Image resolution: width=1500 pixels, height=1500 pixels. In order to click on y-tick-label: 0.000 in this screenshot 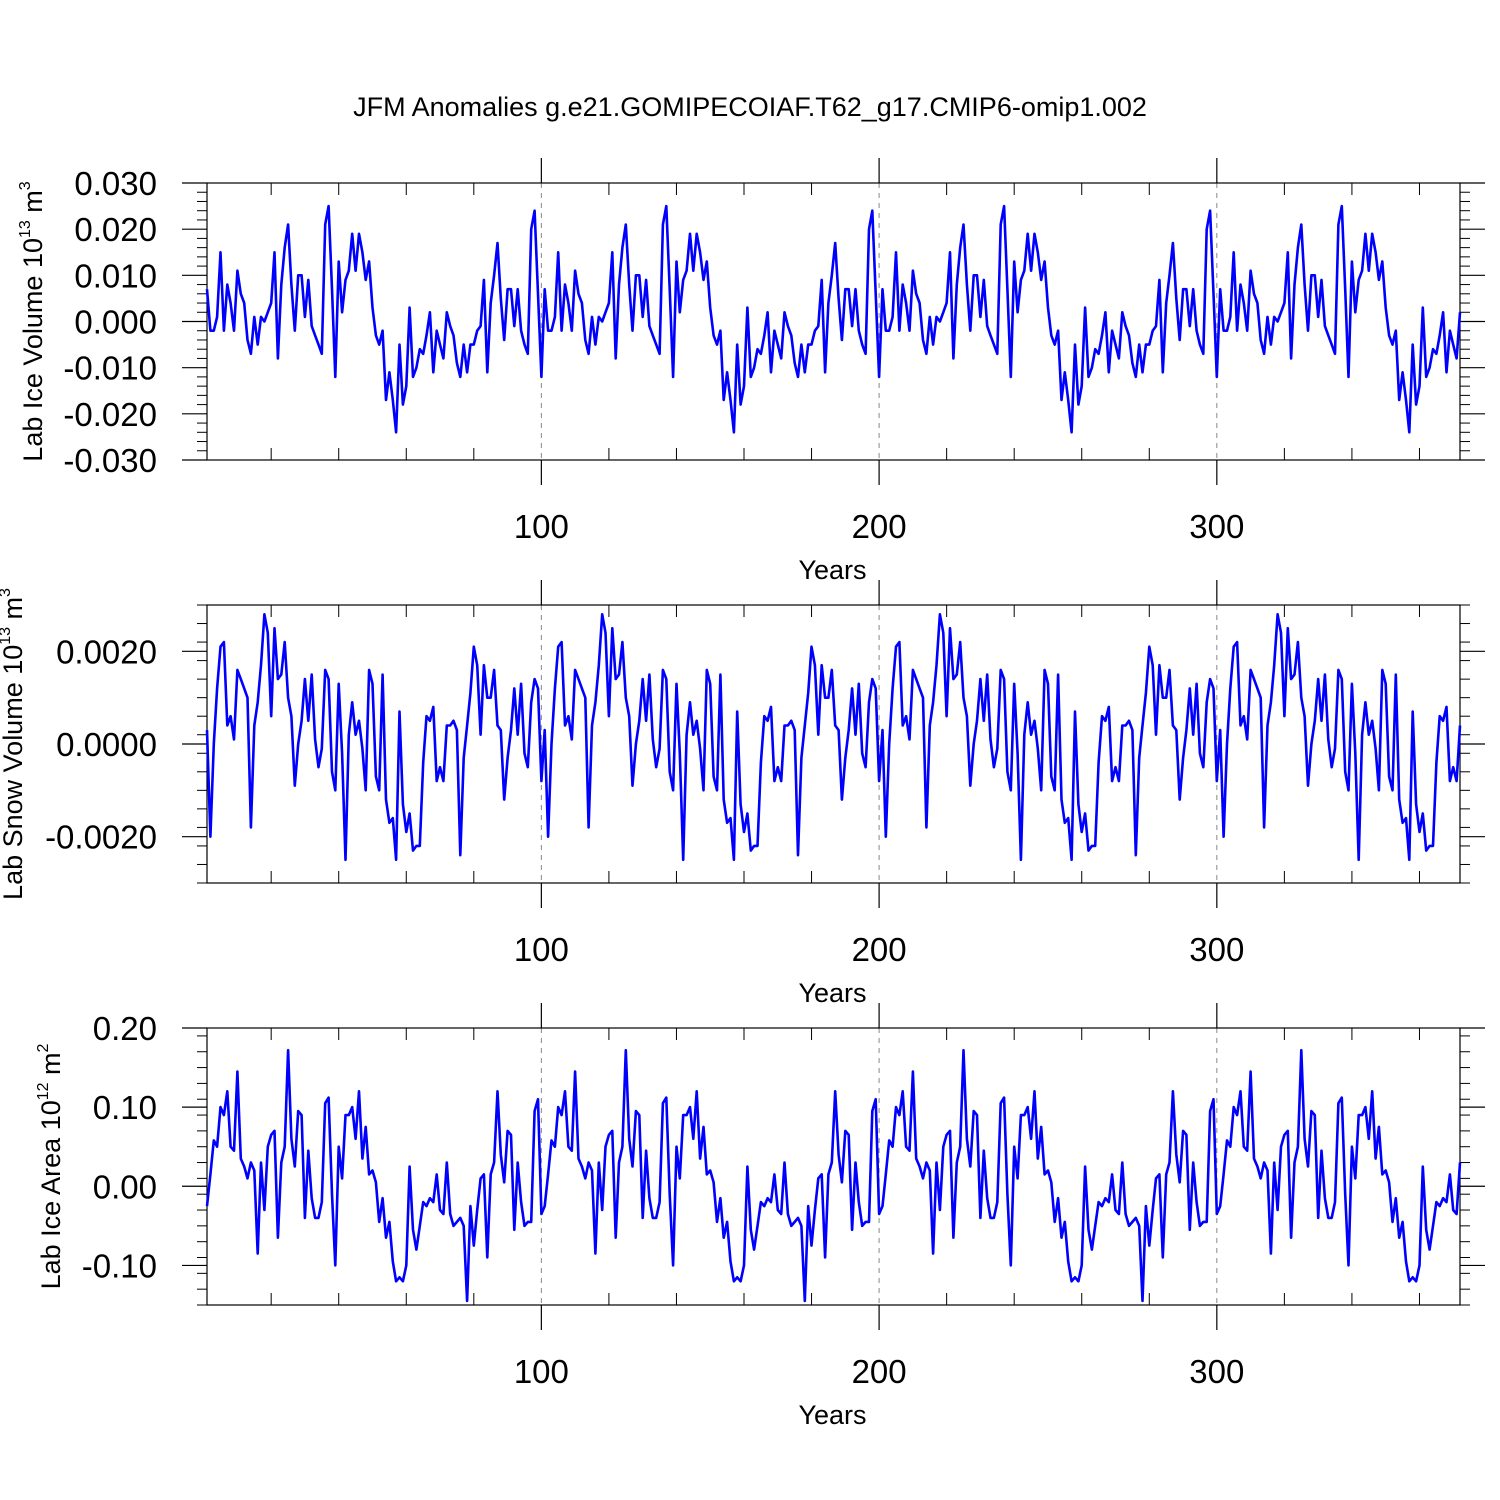, I will do `click(115, 322)`.